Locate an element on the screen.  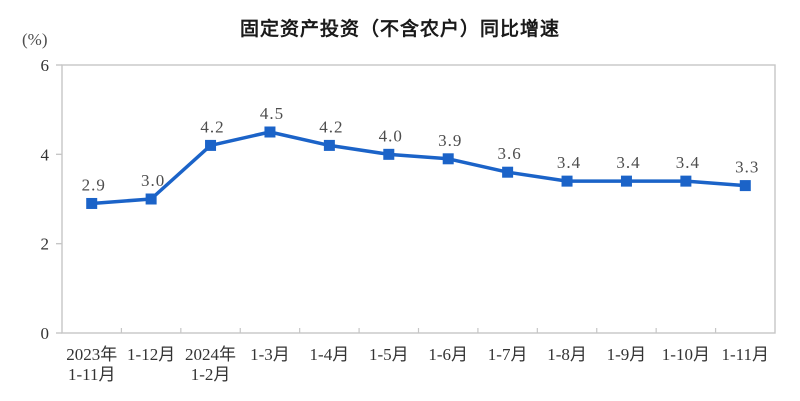
y-tick-label: 6 is located at coordinates (45, 65).